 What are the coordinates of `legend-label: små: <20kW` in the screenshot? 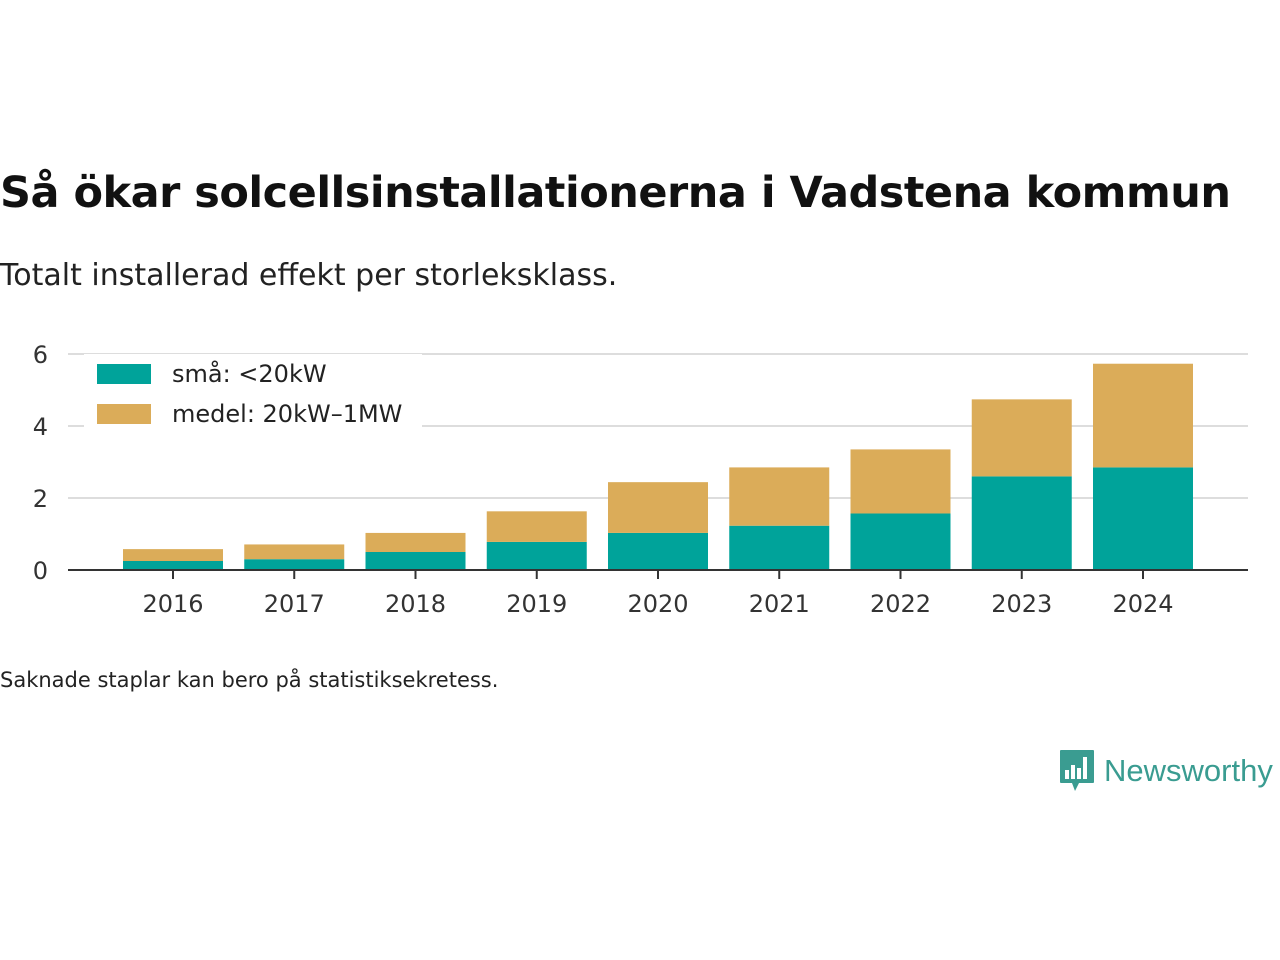 It's located at (249, 373).